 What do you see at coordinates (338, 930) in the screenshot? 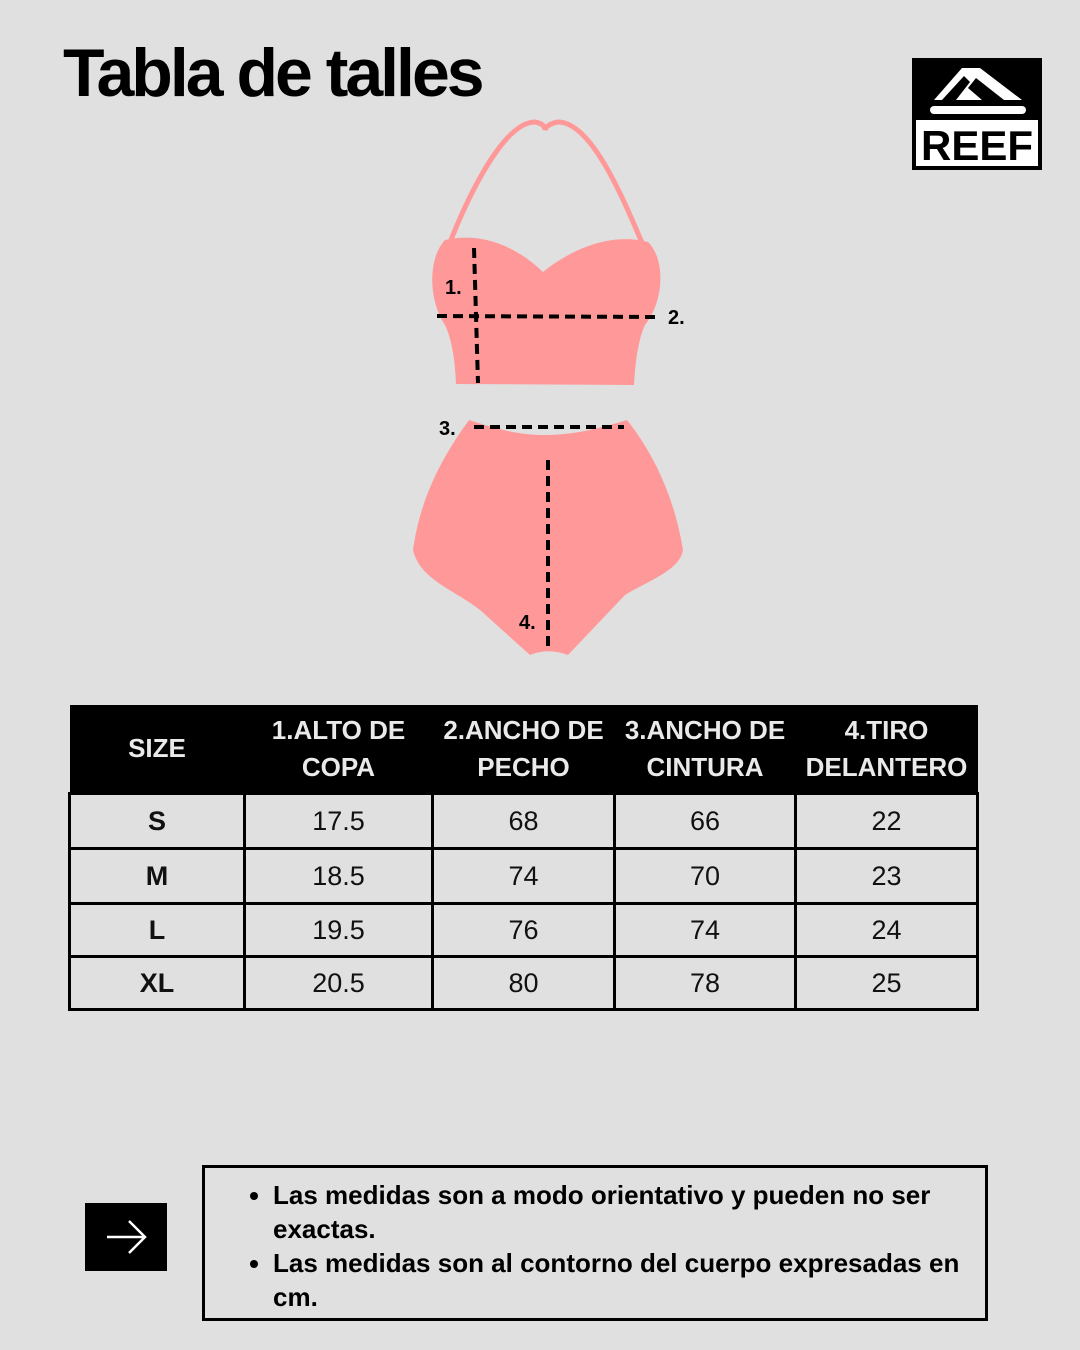
I see `cell: 19.5` at bounding box center [338, 930].